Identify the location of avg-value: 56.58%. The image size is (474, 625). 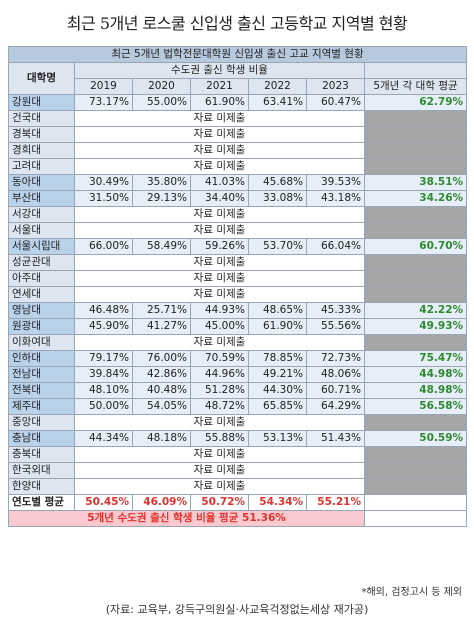
(415, 406).